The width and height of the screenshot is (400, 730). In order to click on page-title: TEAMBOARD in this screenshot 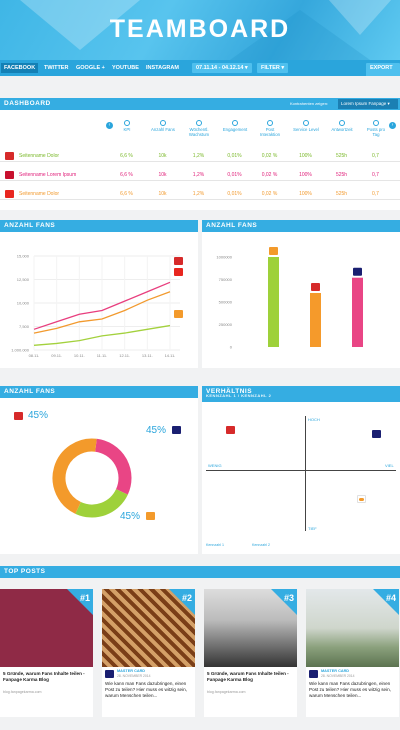, I will do `click(200, 29)`.